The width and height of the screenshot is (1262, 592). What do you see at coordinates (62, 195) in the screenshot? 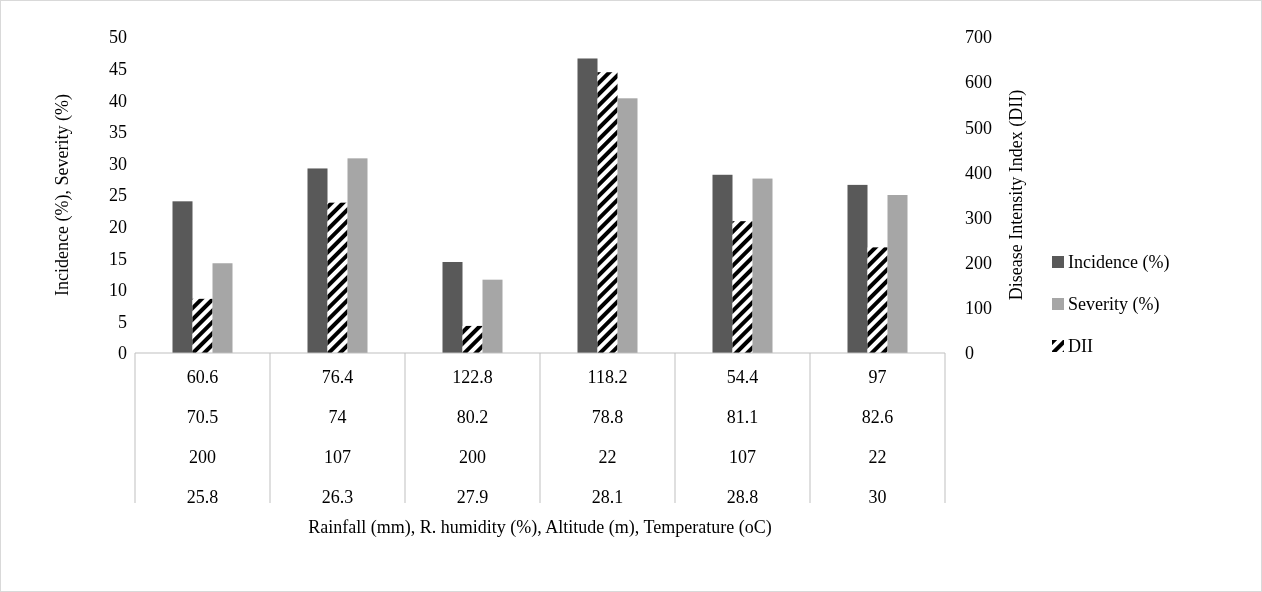
I see `y-axis-title: Incidence (%), Severity (%)` at bounding box center [62, 195].